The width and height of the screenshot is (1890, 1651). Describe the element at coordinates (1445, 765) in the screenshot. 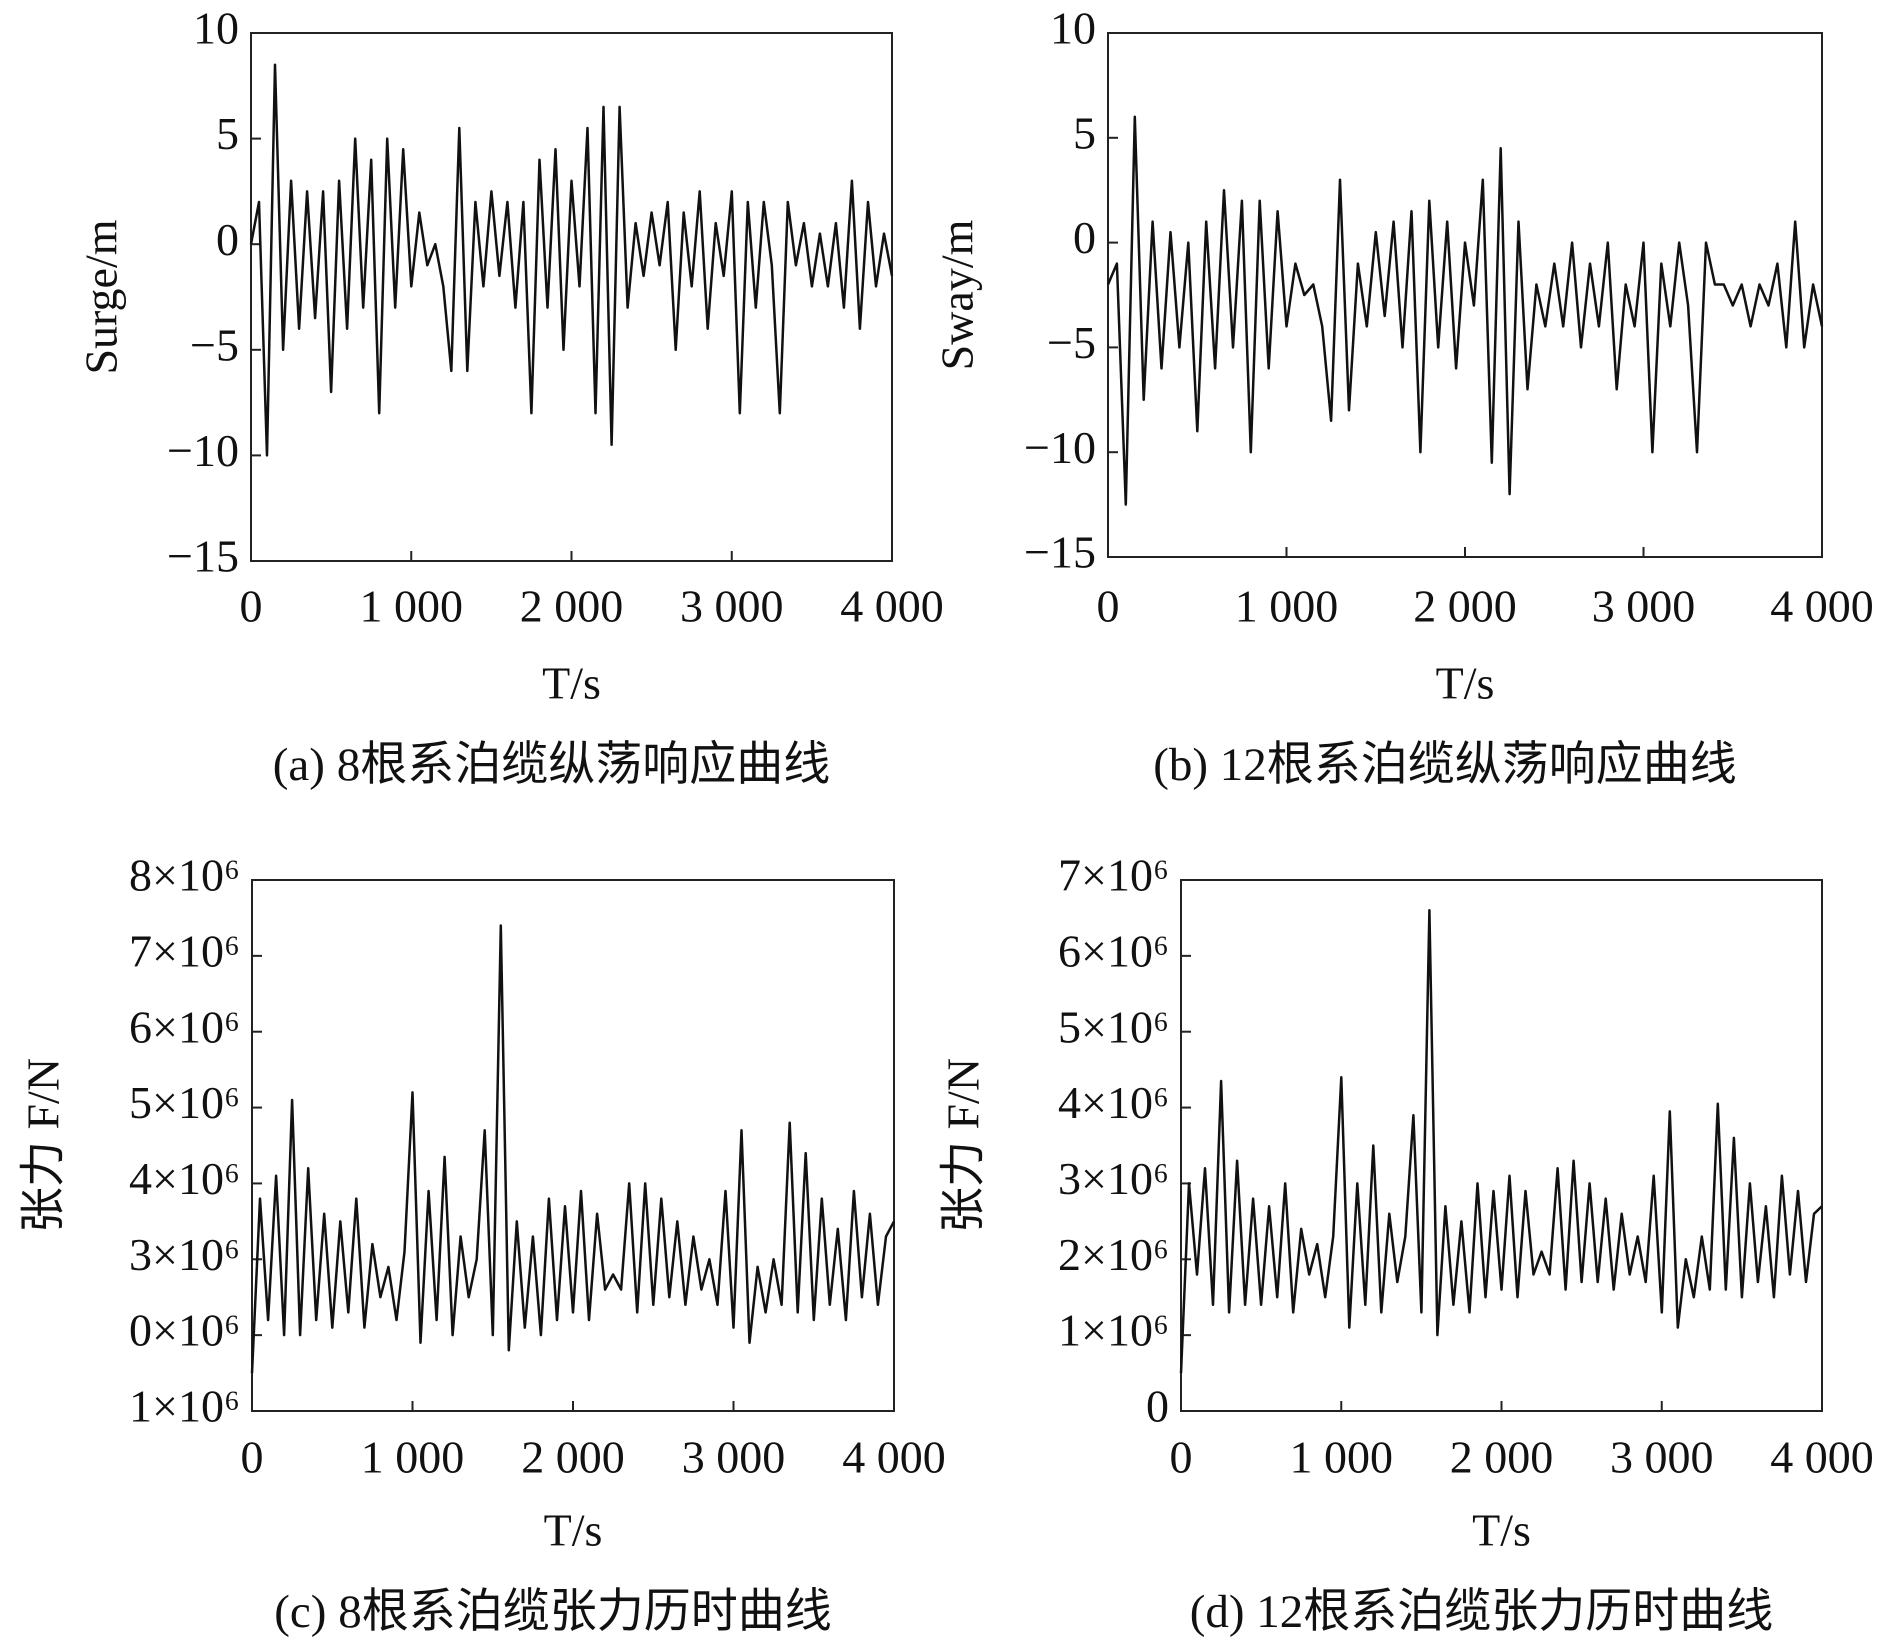

I see `caption: (b) 12根系泊缆纵荡响应曲线` at that location.